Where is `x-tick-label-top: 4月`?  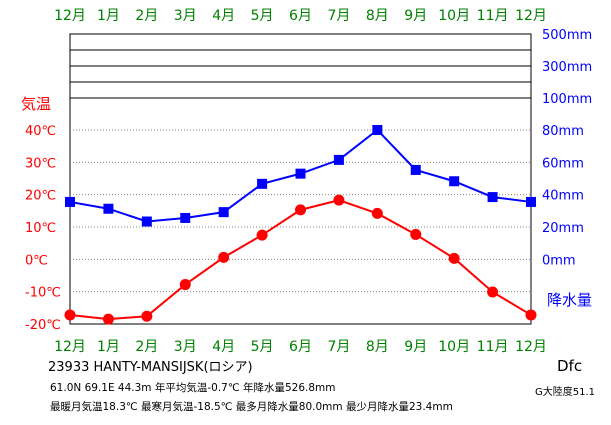 x-tick-label-top: 4月 is located at coordinates (223, 16).